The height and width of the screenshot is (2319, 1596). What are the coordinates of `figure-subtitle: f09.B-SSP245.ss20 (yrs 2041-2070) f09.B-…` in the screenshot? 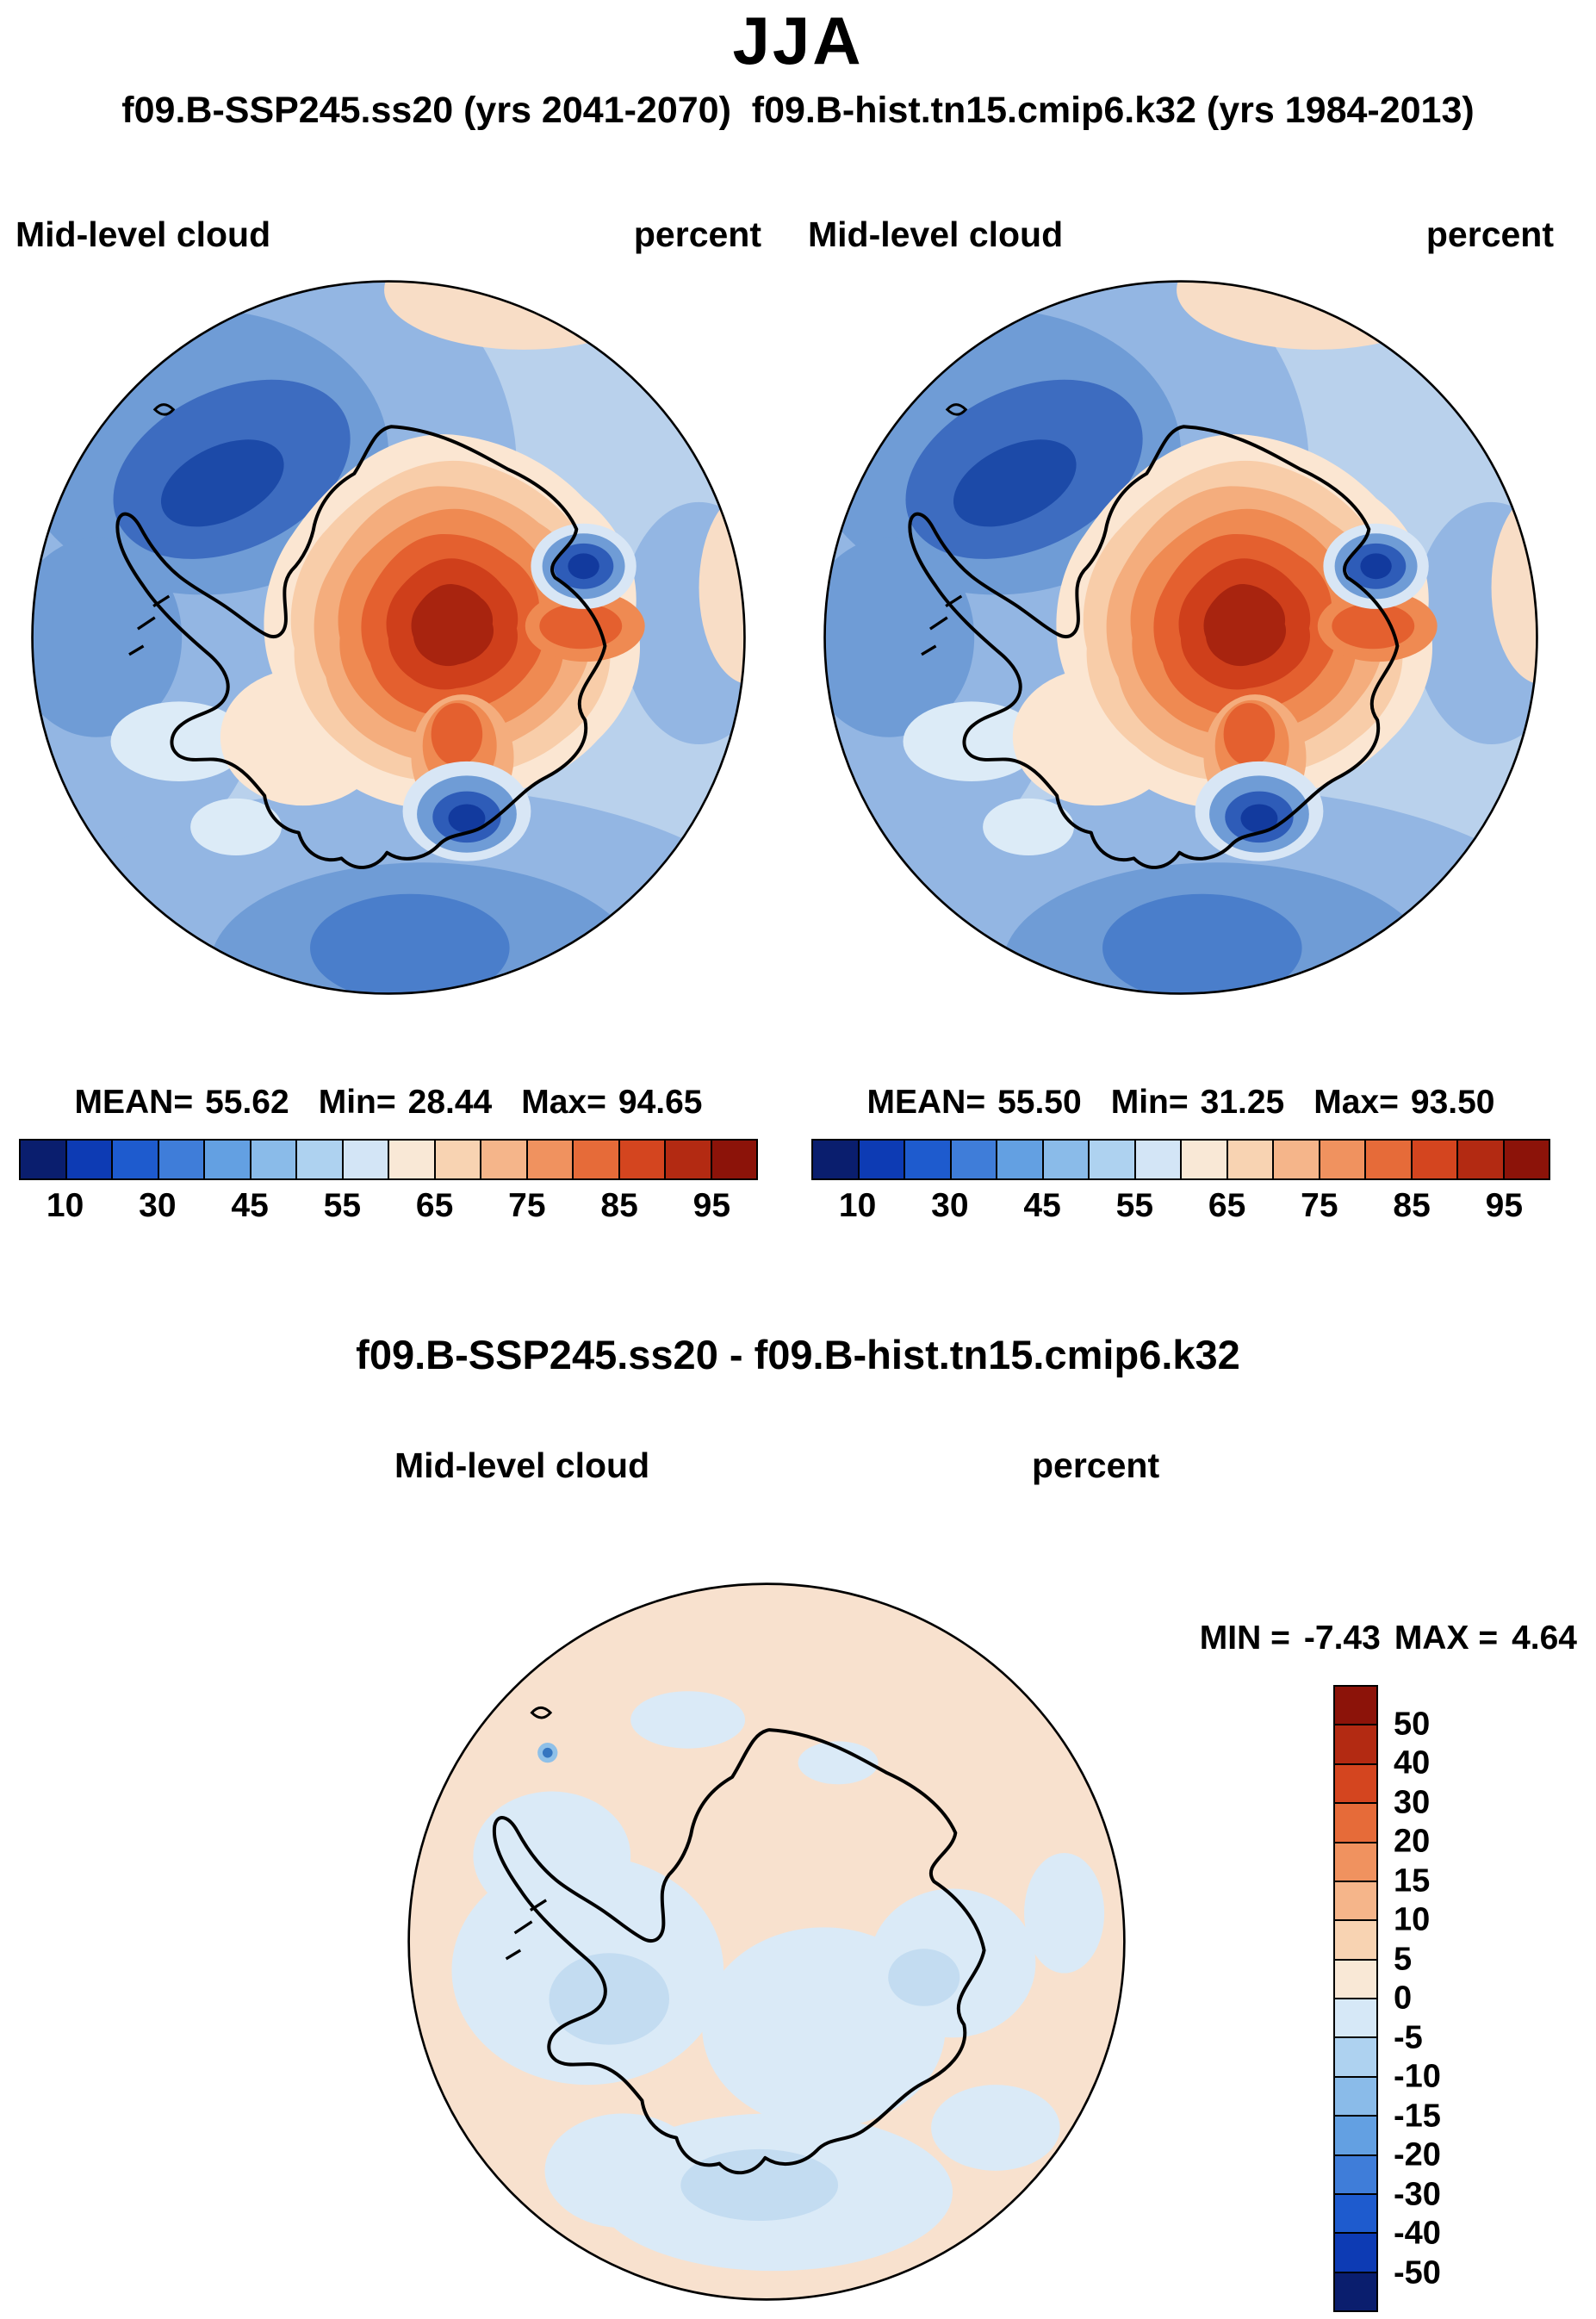 It's located at (798, 110).